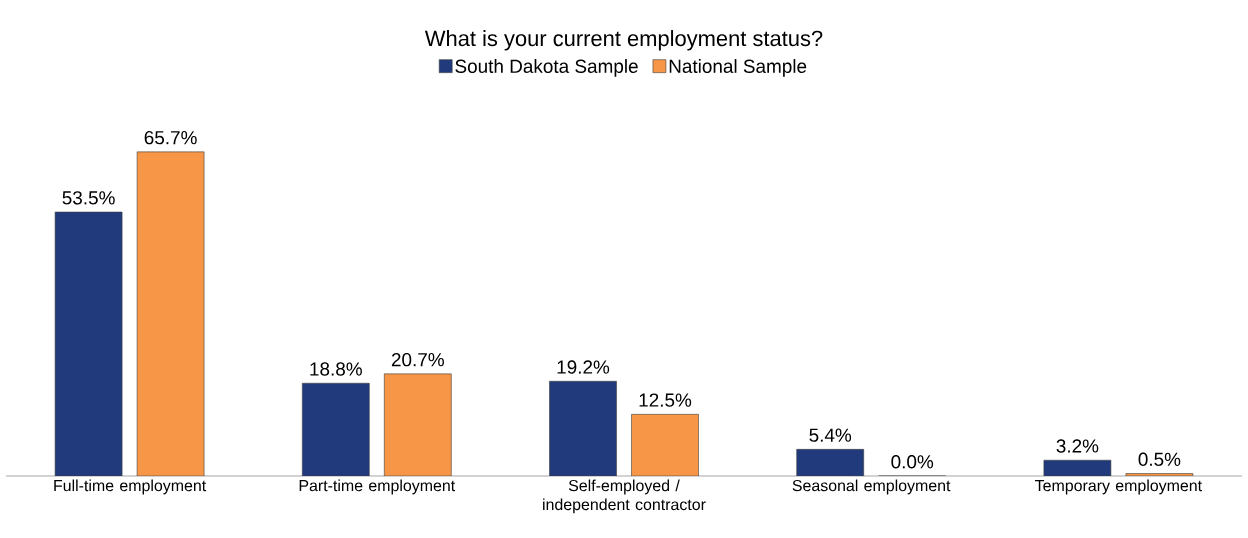 This screenshot has width=1248, height=538. What do you see at coordinates (1077, 446) in the screenshot?
I see `data-label: 3.2%` at bounding box center [1077, 446].